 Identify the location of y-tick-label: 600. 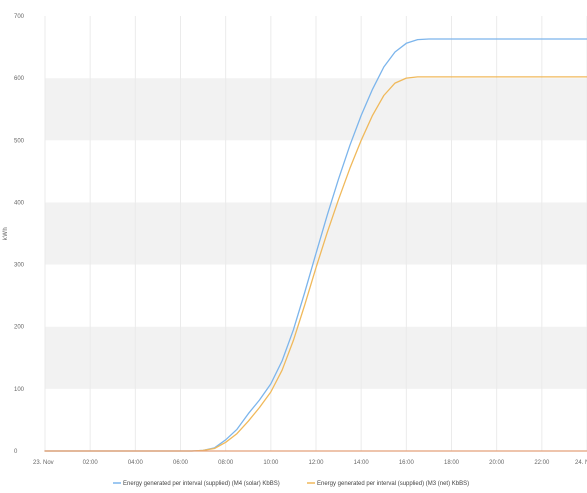
(19, 79).